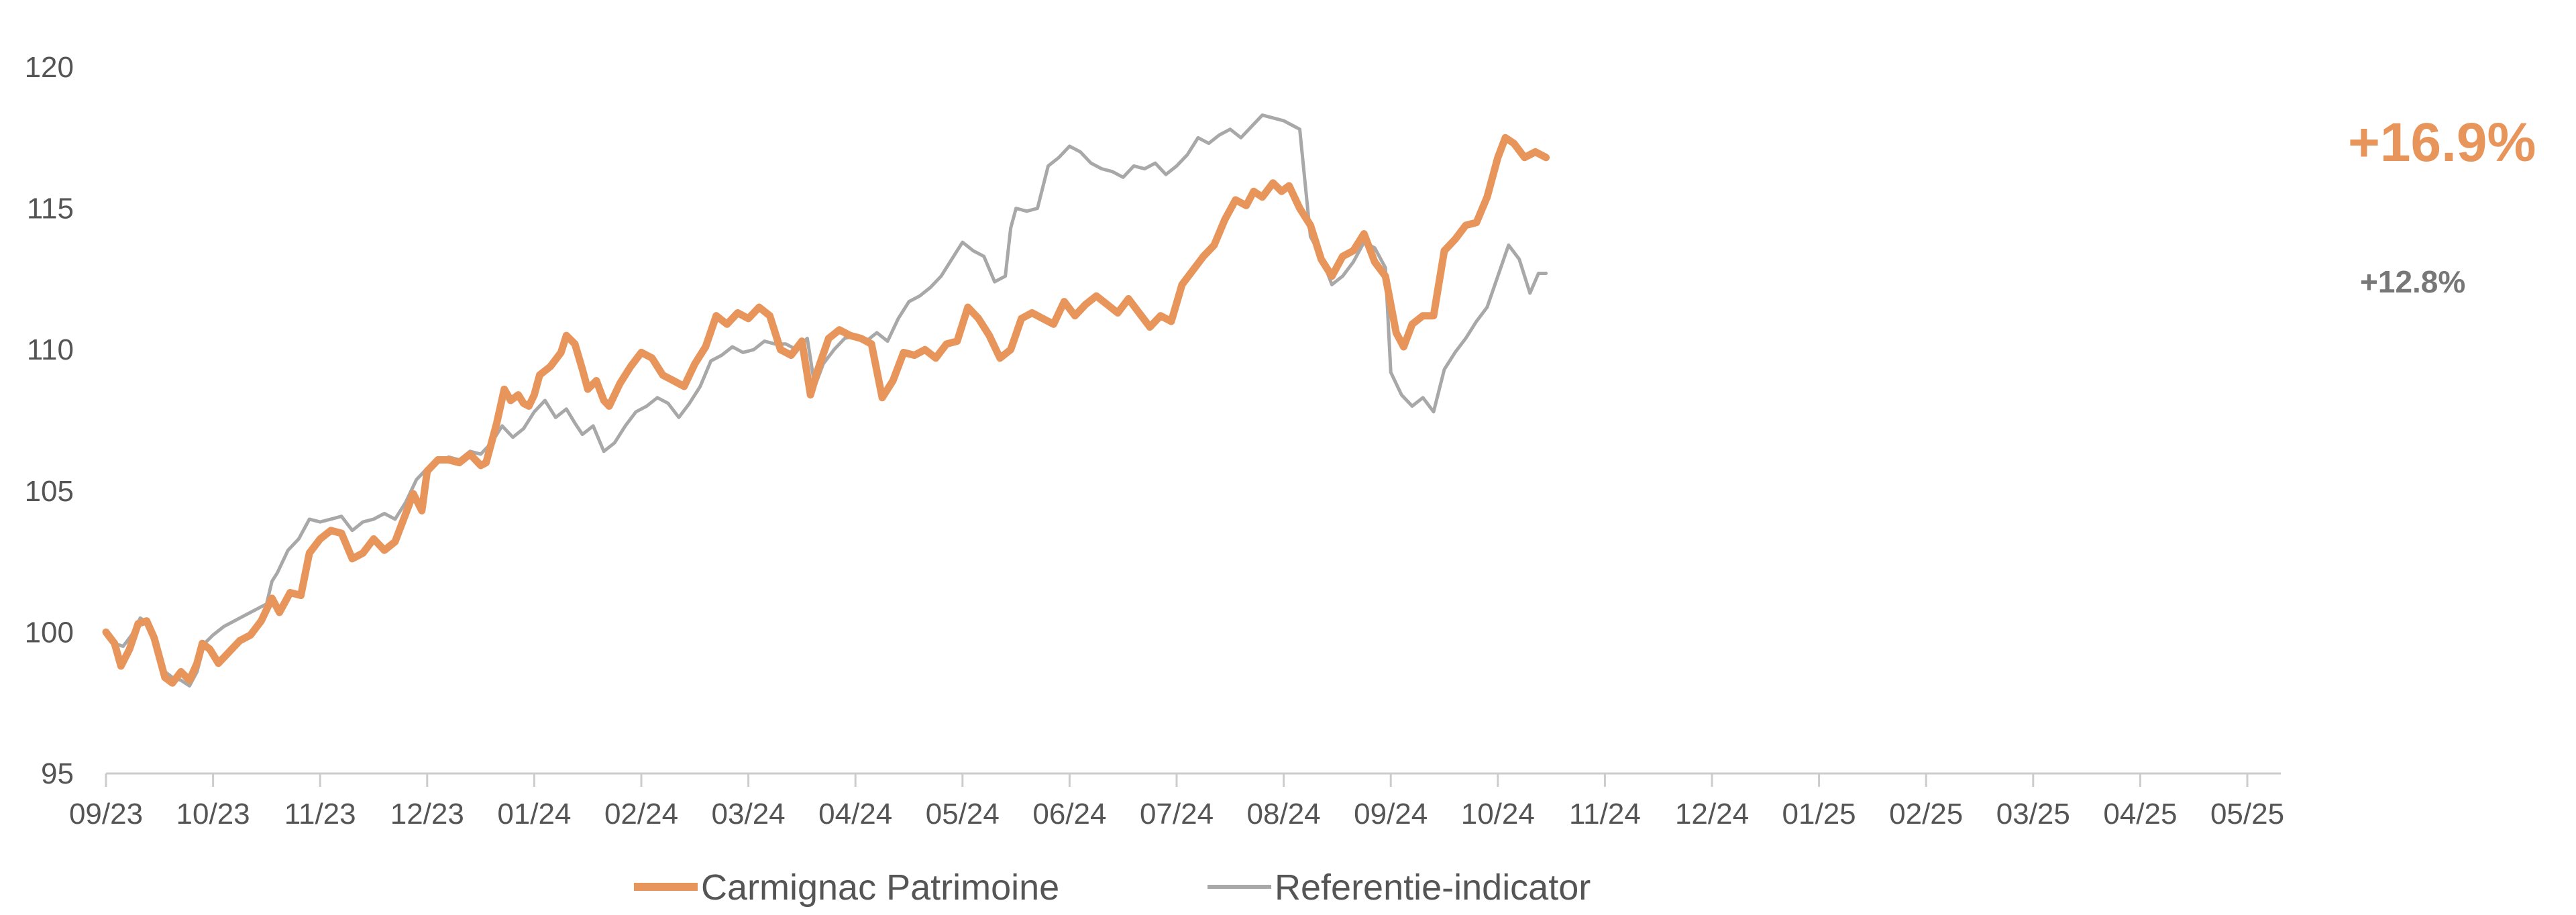 The image size is (2576, 915). What do you see at coordinates (1284, 814) in the screenshot?
I see `x-tick-label: 08/24` at bounding box center [1284, 814].